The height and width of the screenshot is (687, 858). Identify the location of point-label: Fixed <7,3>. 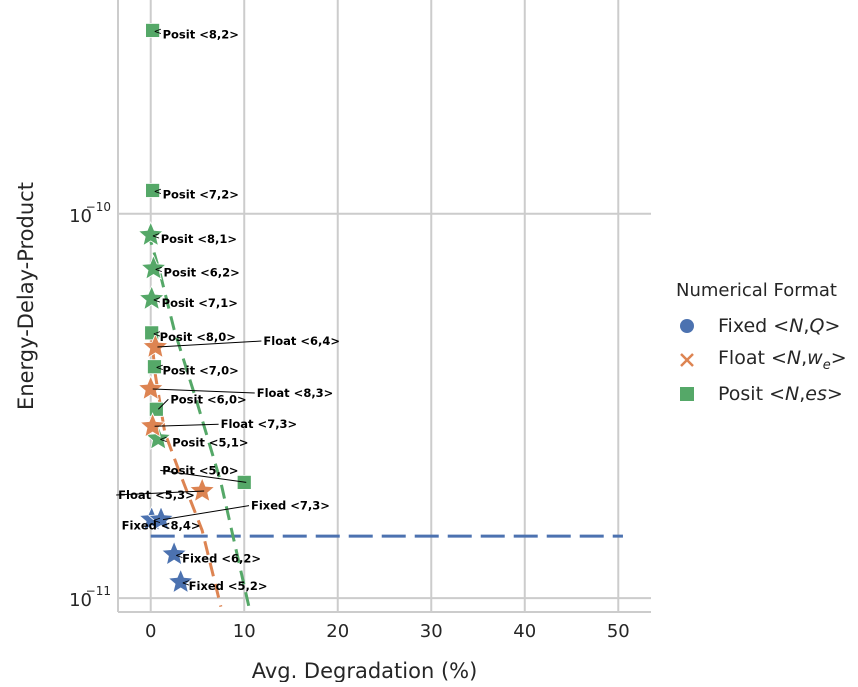
(290, 506).